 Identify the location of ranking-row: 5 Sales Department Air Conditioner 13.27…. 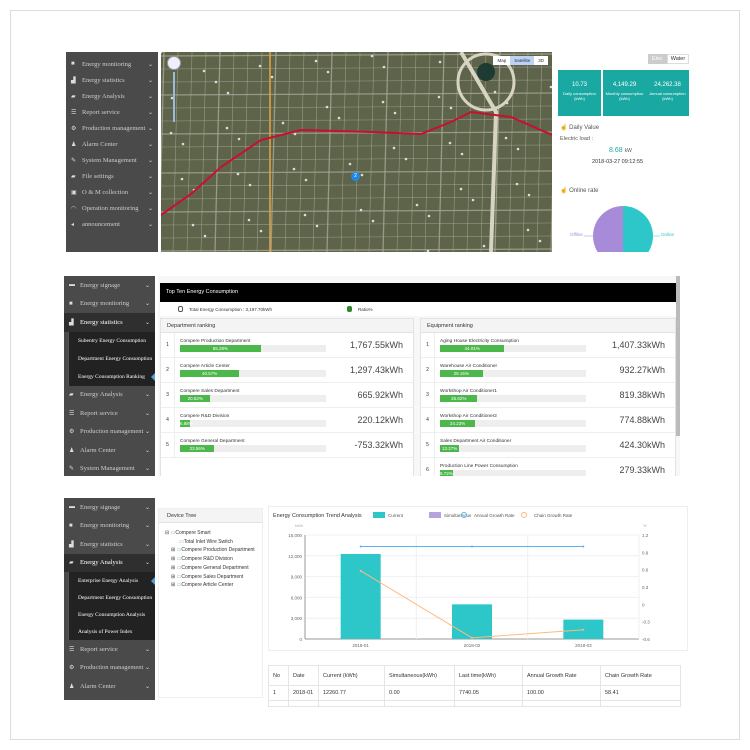
(548, 445).